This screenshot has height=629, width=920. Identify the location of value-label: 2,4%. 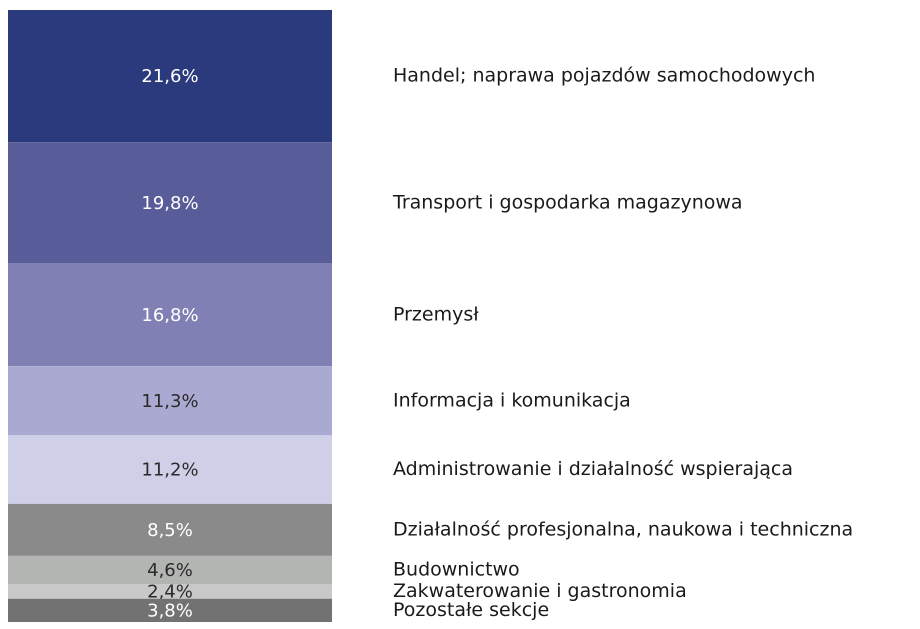
(170, 591).